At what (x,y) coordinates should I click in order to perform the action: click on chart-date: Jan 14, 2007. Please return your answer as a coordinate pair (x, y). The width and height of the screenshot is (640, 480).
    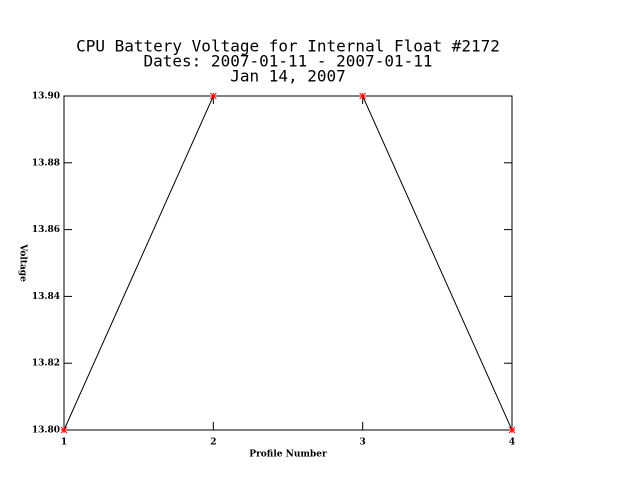
    Looking at the image, I should click on (288, 76).